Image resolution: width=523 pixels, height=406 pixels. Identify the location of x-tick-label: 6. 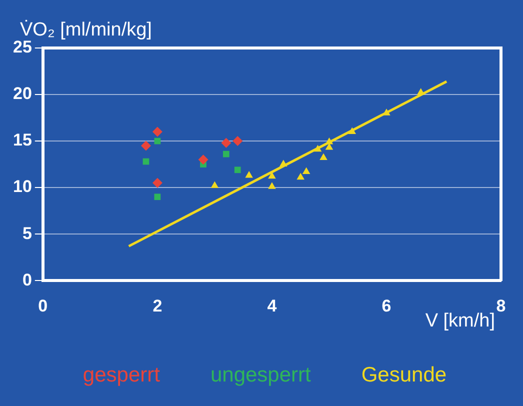
(387, 306).